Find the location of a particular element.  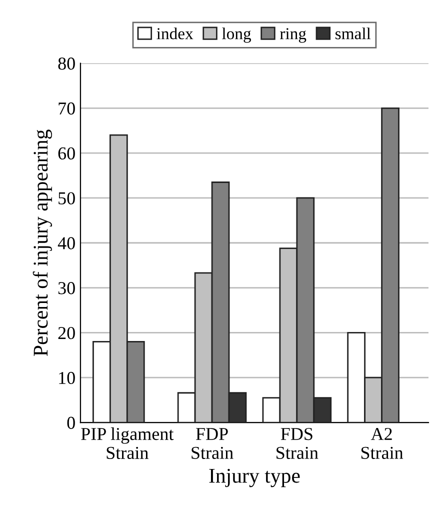

y-tick-label: 60 is located at coordinates (66, 153).